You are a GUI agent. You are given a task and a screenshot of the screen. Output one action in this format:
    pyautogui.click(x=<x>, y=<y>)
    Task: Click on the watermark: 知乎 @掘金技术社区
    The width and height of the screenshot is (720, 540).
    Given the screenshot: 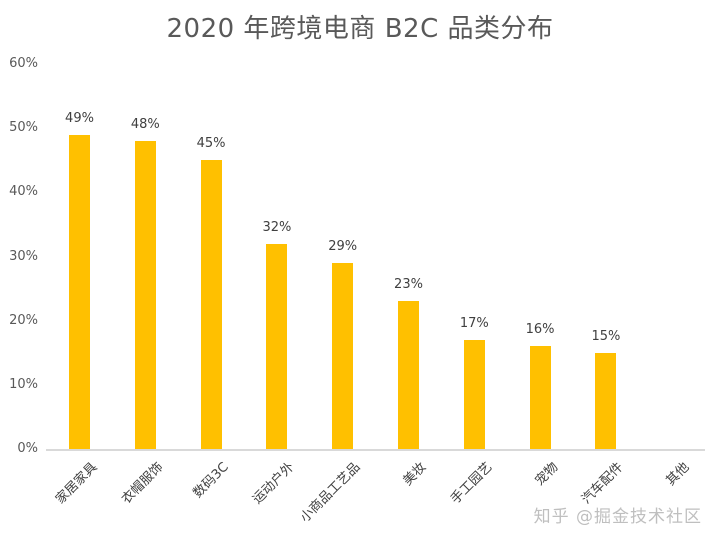 What is the action you would take?
    pyautogui.click(x=617, y=517)
    